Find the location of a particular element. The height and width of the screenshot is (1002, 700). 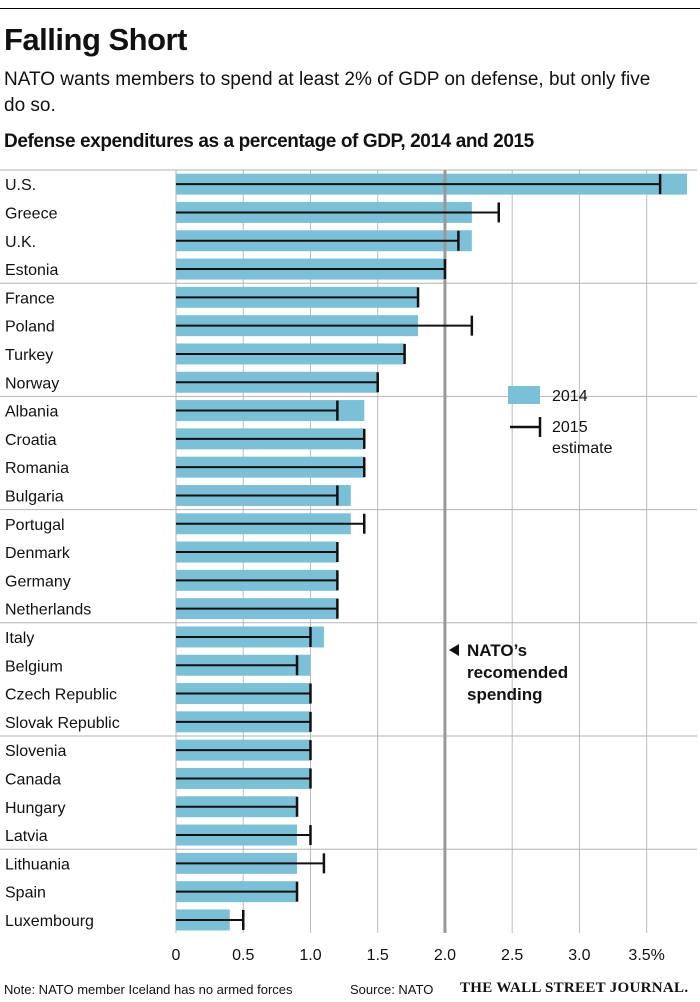

x-tick-label: 3.0 is located at coordinates (579, 955).